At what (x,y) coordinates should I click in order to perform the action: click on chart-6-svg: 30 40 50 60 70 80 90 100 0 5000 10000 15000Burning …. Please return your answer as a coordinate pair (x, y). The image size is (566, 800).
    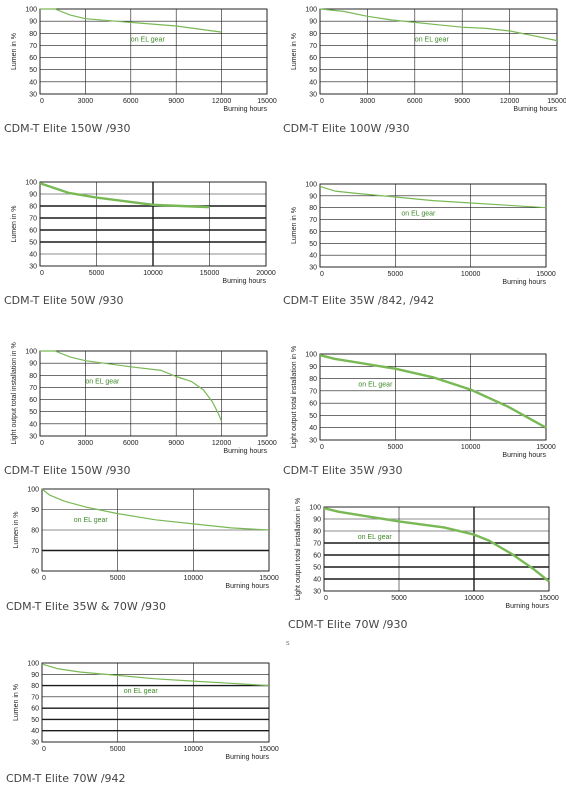
    Looking at the image, I should click on (423, 402).